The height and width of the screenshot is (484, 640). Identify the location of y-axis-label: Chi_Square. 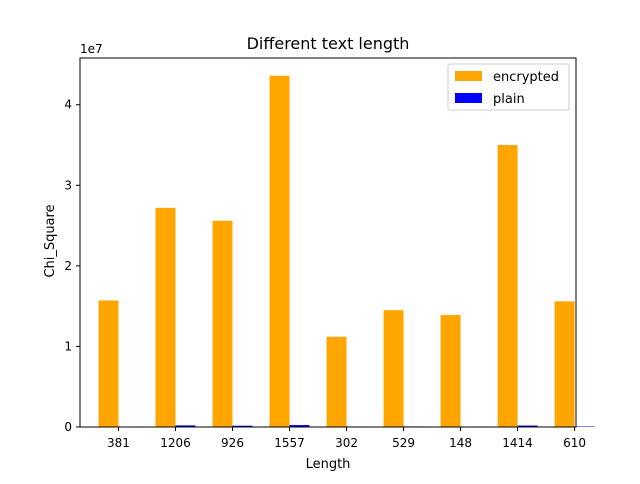
(50, 240).